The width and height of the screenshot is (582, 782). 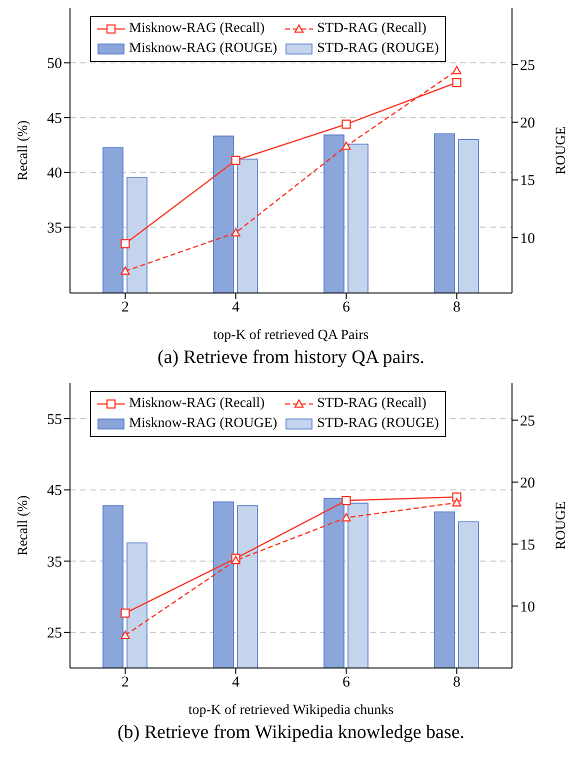 I want to click on y-tick-label: 25, so click(x=54, y=634).